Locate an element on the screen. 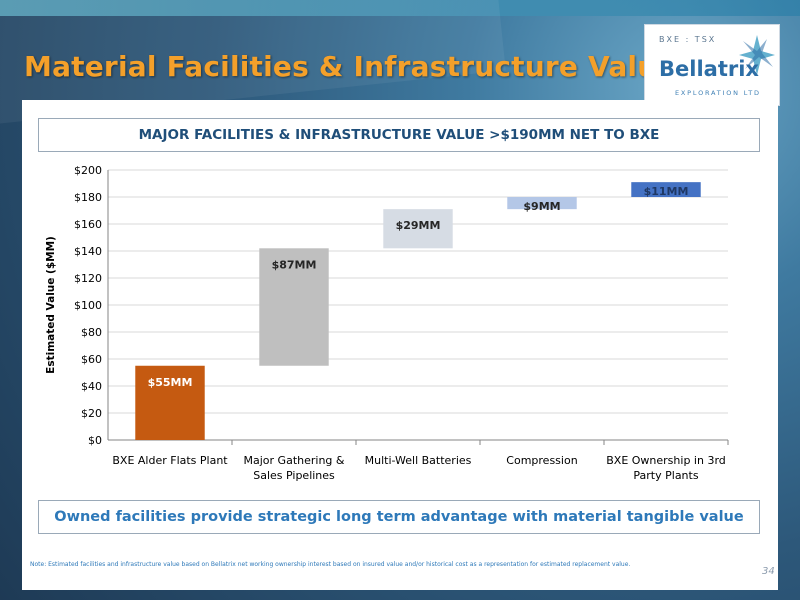 The image size is (800, 600). y-tick-label: $20 is located at coordinates (91, 413).